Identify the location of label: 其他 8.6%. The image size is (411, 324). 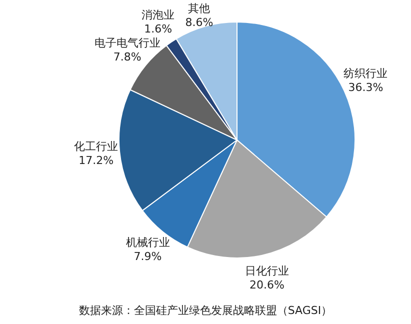
(199, 15).